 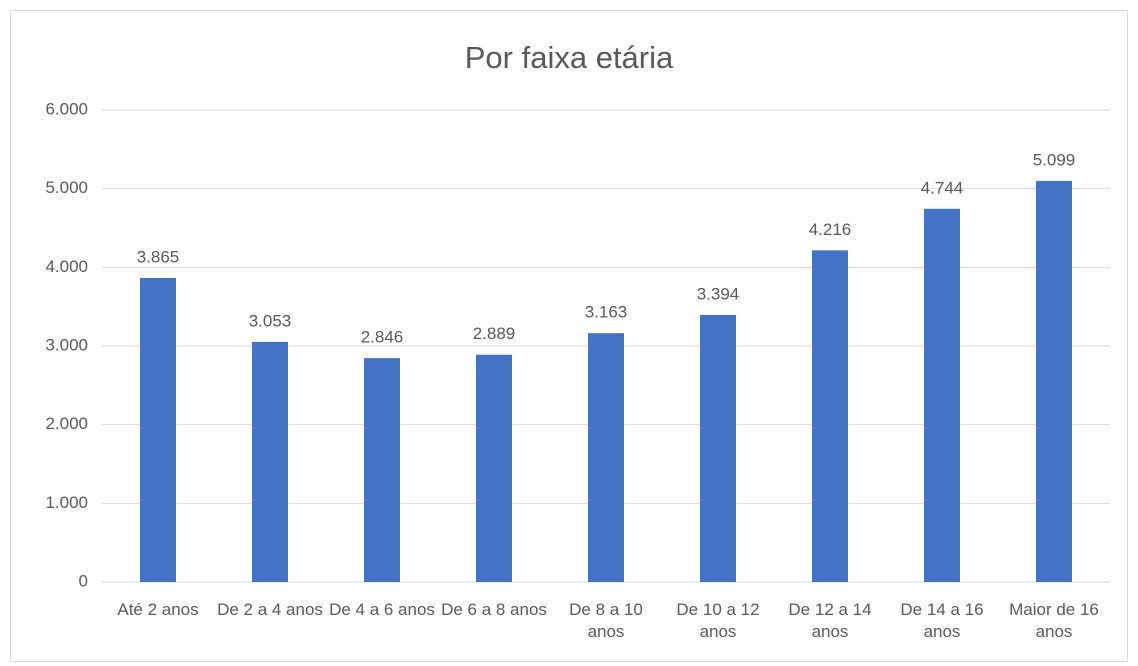 I want to click on y-tick-label: 2.000, so click(x=66, y=423).